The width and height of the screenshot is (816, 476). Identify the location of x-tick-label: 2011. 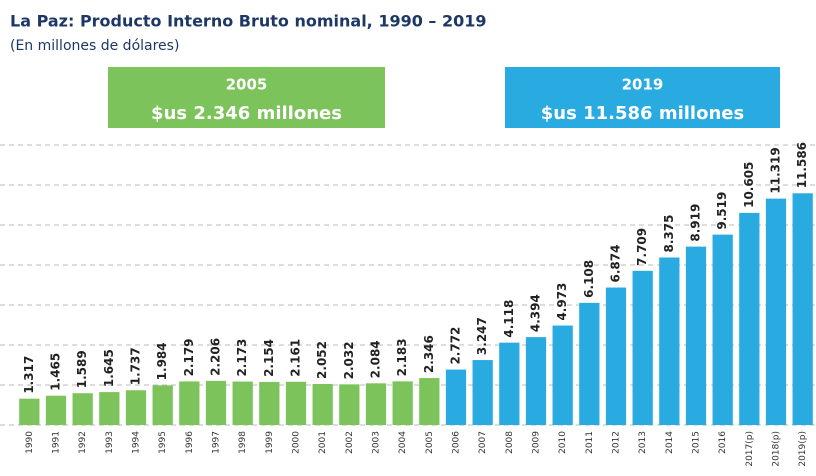
(590, 442).